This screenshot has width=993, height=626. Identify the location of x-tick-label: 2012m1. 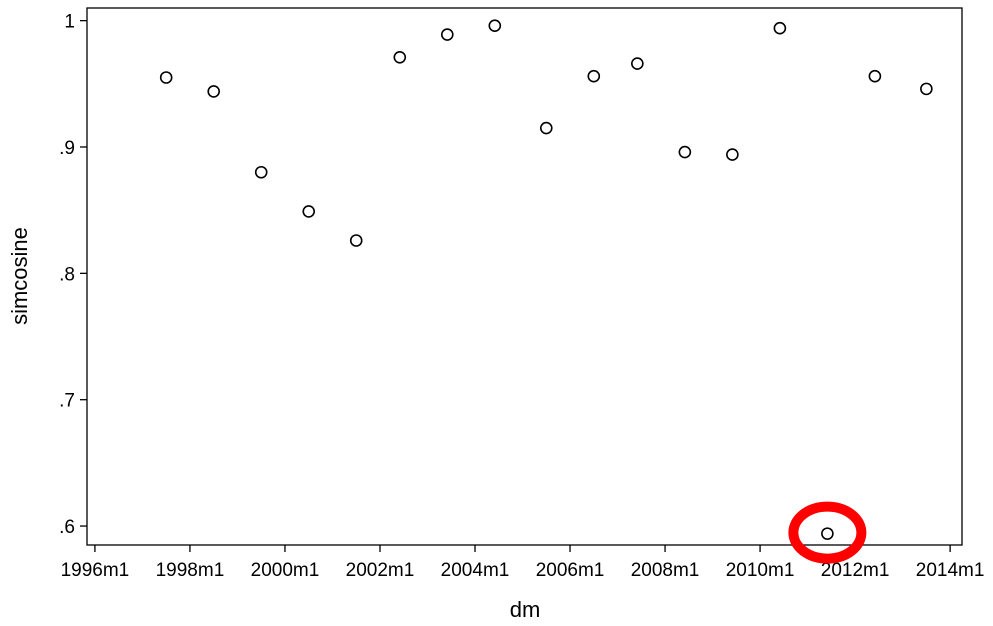
(855, 570).